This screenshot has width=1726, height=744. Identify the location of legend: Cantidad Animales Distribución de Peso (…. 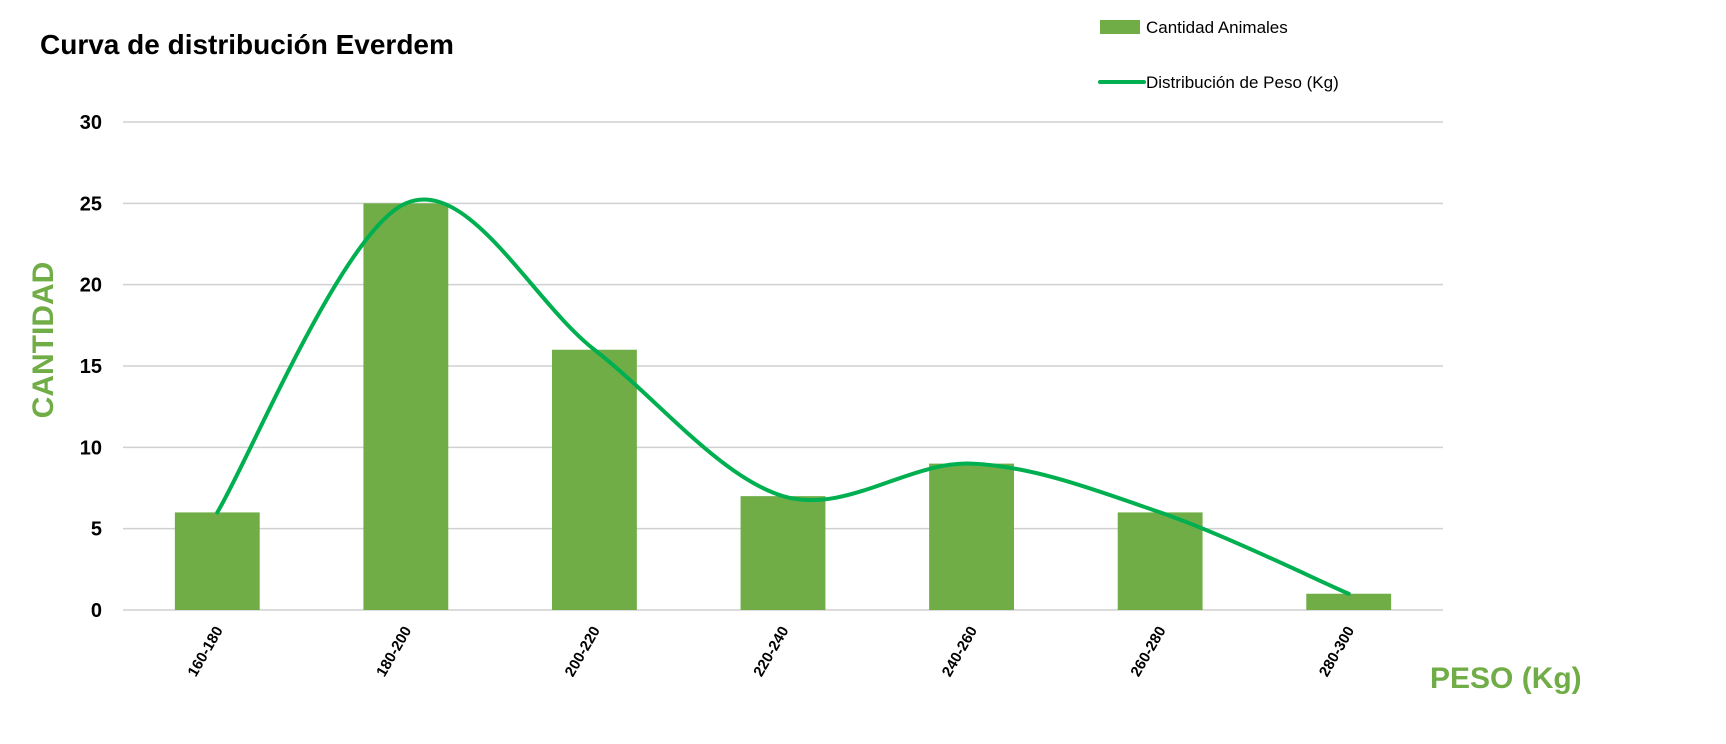
(1218, 55).